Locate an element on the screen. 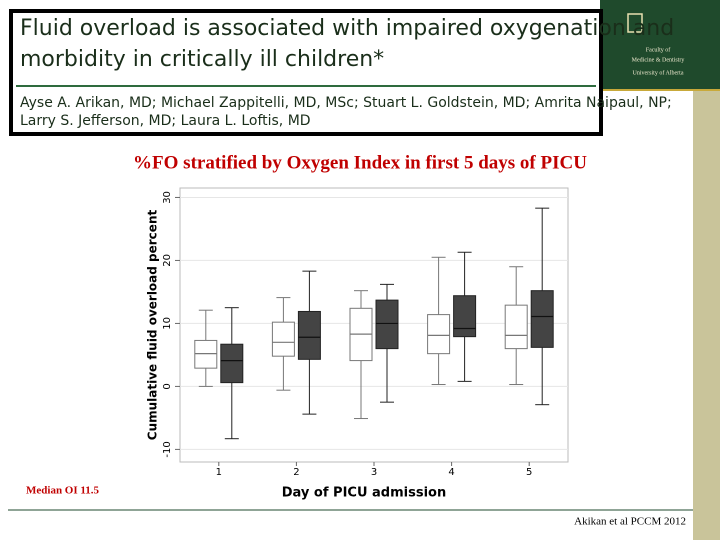  logo-text: Faculty of is located at coordinates (658, 49).